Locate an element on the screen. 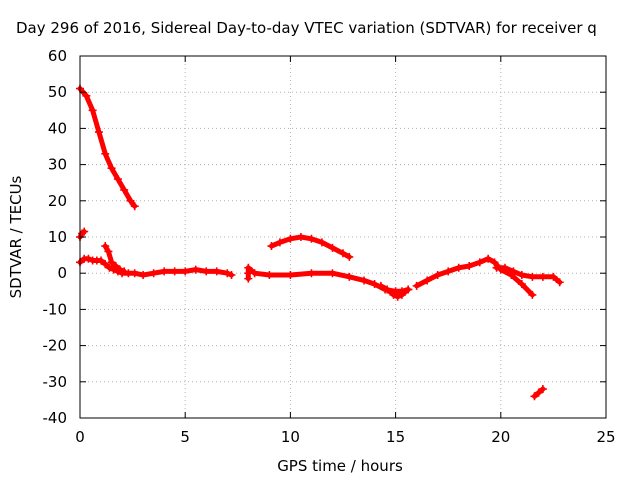 The height and width of the screenshot is (480, 640). y-tick-label: 20 is located at coordinates (57, 201).